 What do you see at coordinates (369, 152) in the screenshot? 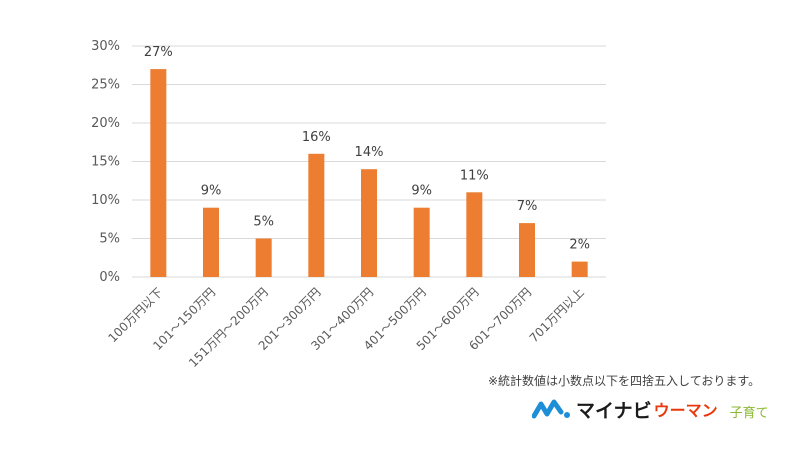
I see `data-label: 14%` at bounding box center [369, 152].